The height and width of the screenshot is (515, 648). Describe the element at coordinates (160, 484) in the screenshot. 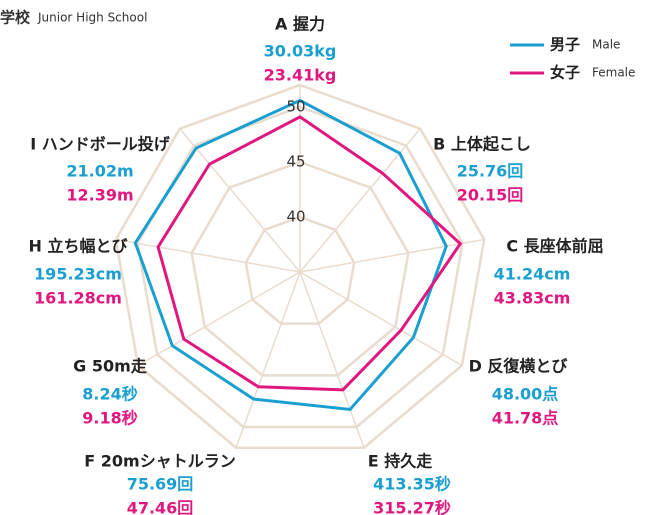

I see `measurement-label: 75.69回` at that location.